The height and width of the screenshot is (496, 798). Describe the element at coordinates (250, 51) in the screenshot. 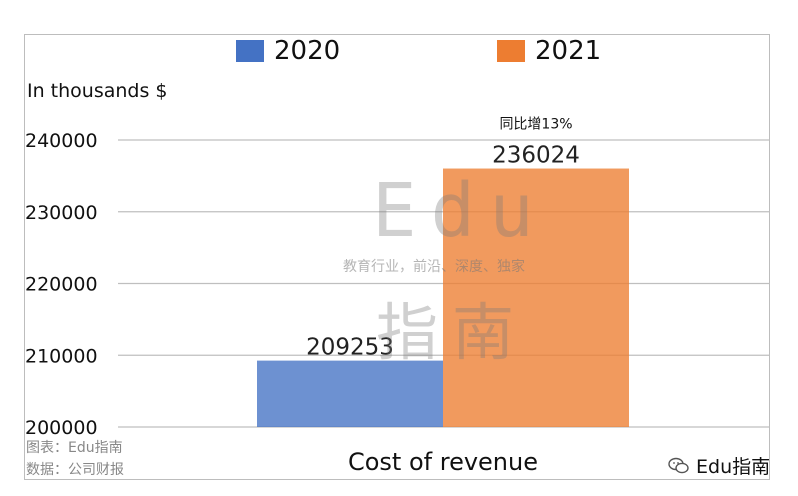

I see `legend-swatch-2020` at that location.